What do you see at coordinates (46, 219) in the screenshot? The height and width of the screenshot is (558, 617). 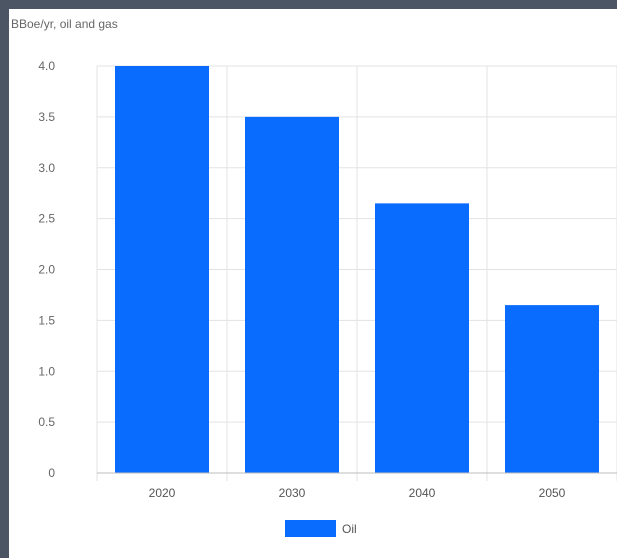 I see `y-tick-label: 2.5` at bounding box center [46, 219].